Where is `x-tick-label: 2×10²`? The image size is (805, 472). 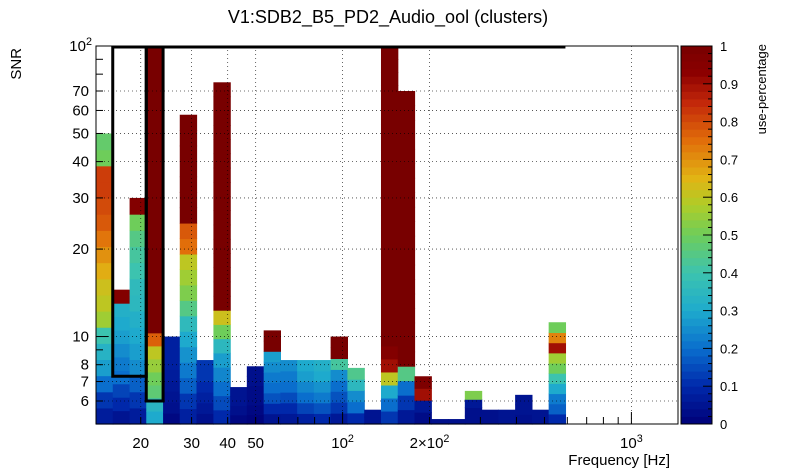 x-tick-label: 2×10² is located at coordinates (430, 442).